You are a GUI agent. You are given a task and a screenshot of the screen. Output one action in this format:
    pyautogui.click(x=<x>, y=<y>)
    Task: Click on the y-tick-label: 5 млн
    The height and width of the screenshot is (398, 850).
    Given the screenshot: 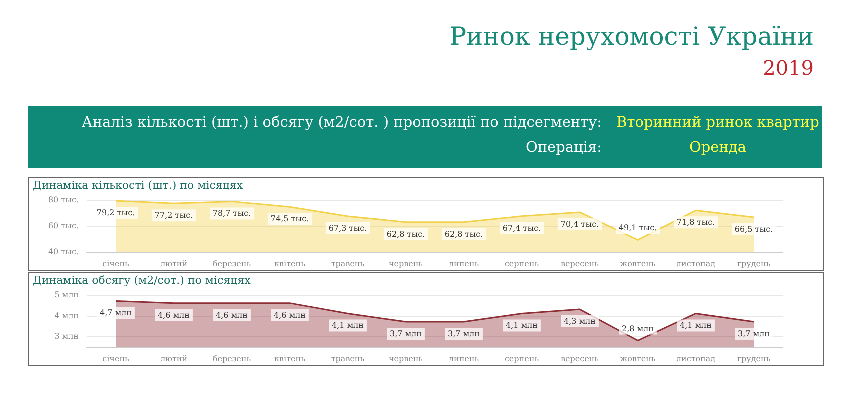 What is the action you would take?
    pyautogui.click(x=66, y=295)
    